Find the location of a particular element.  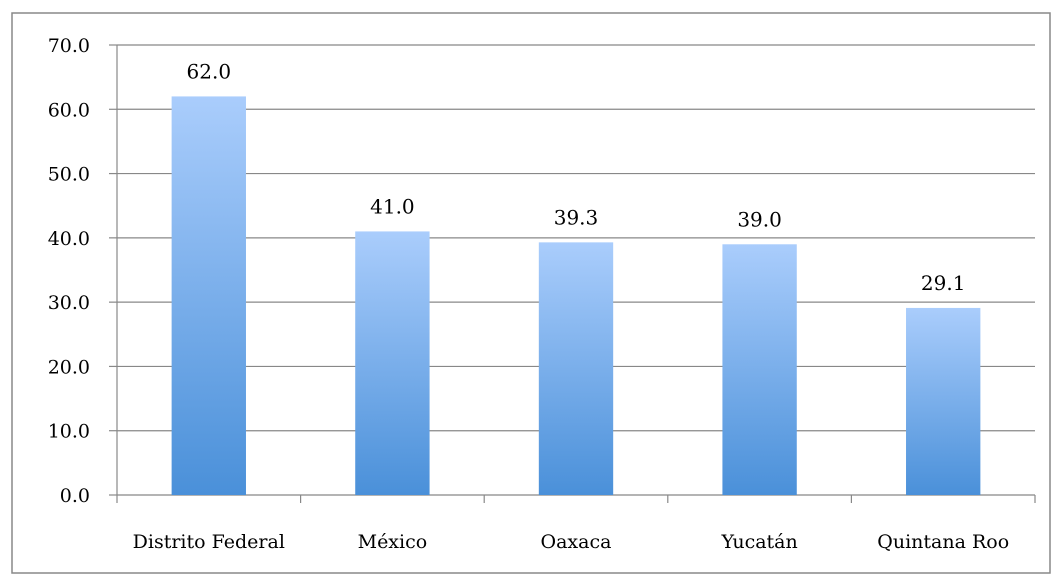

x-tick-label: México is located at coordinates (393, 542).